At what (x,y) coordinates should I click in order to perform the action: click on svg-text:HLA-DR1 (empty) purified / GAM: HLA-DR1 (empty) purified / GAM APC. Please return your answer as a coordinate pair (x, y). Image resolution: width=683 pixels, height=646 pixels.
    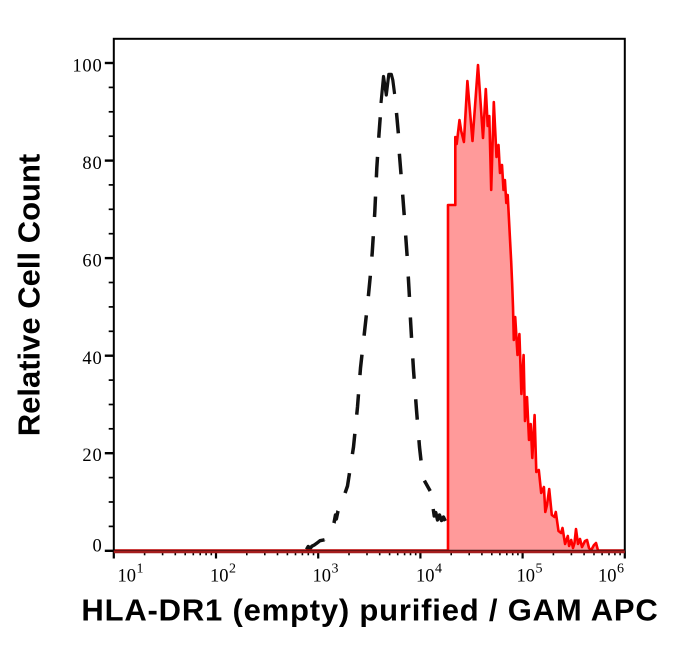
    Looking at the image, I should click on (369, 610).